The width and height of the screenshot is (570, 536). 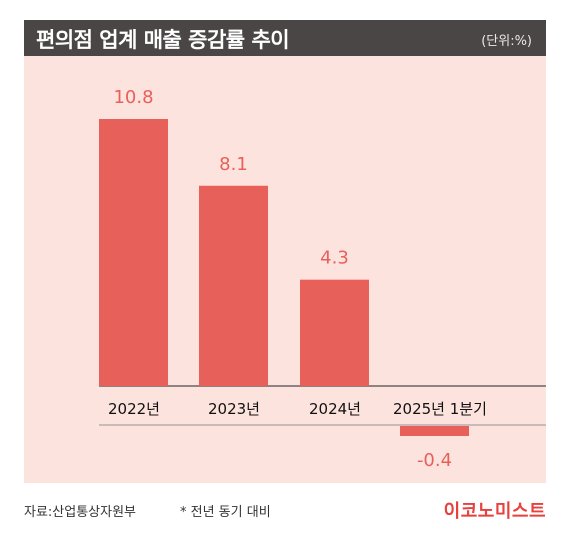 What do you see at coordinates (434, 460) in the screenshot?
I see `data-label-3: -0.4` at bounding box center [434, 460].